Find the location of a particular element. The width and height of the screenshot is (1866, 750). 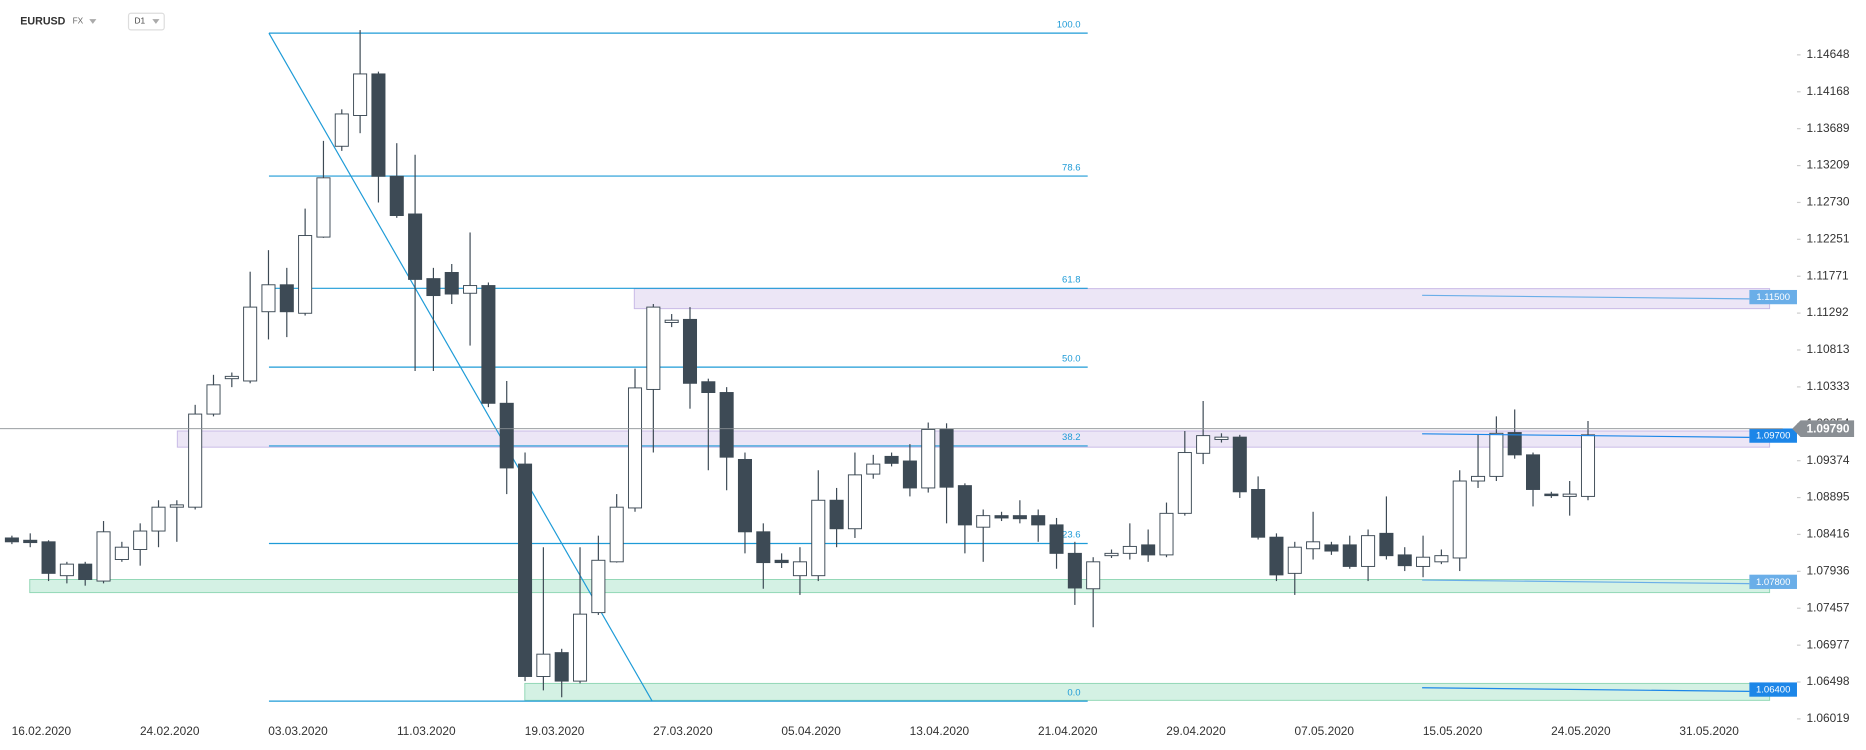

x-tick-label: 24.02.2020 is located at coordinates (170, 731).